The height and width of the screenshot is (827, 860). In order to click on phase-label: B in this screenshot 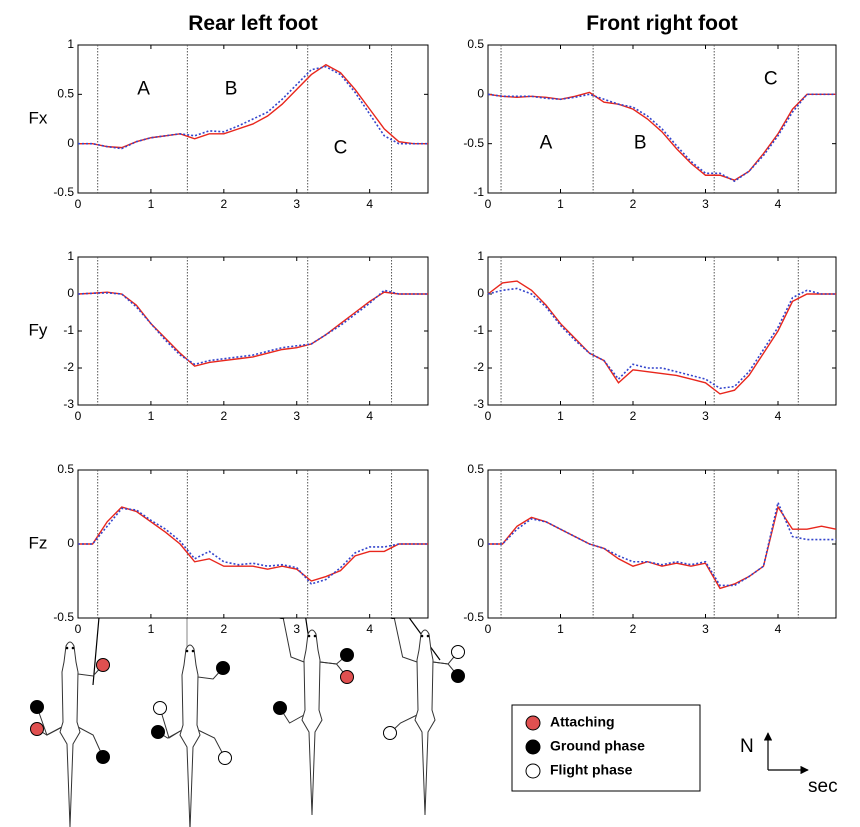, I will do `click(231, 88)`.